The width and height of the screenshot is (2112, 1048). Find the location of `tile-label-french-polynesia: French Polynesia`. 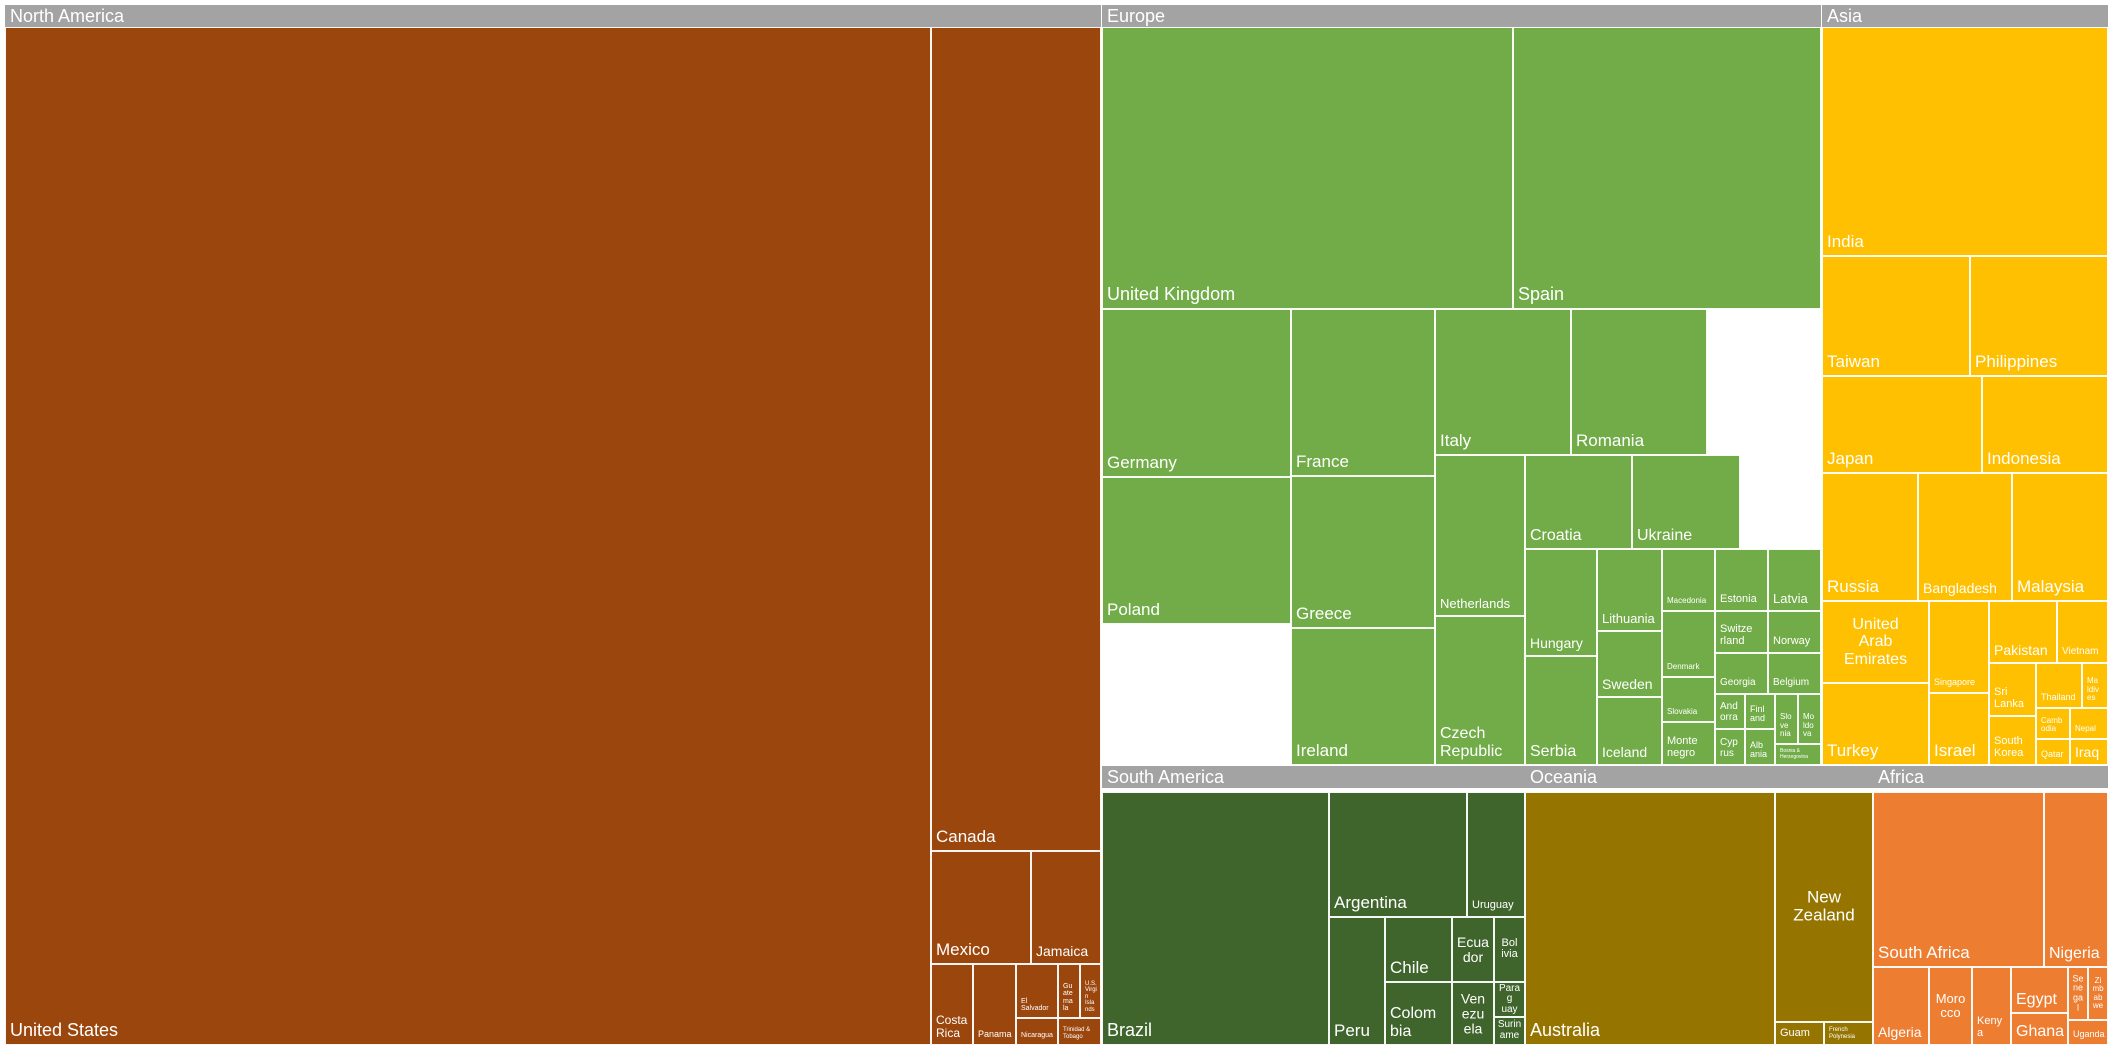

tile-label-french-polynesia: French Polynesia is located at coordinates (1842, 1033).